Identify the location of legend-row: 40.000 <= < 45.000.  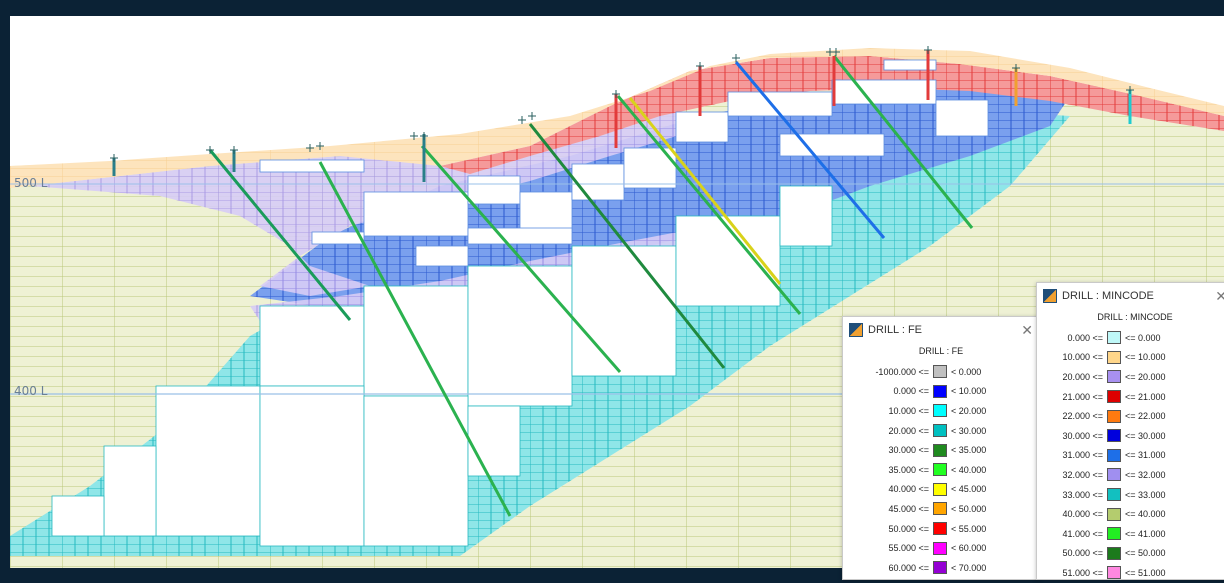
(941, 490).